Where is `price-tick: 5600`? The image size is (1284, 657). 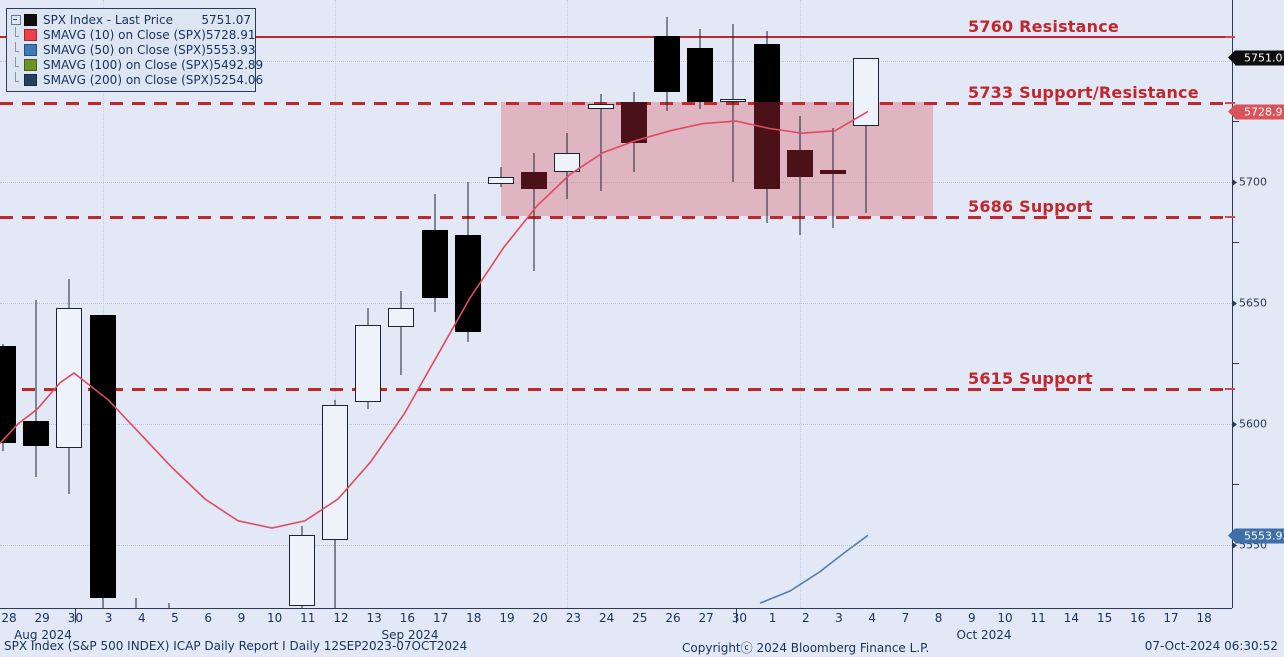
price-tick: 5600 is located at coordinates (1250, 423).